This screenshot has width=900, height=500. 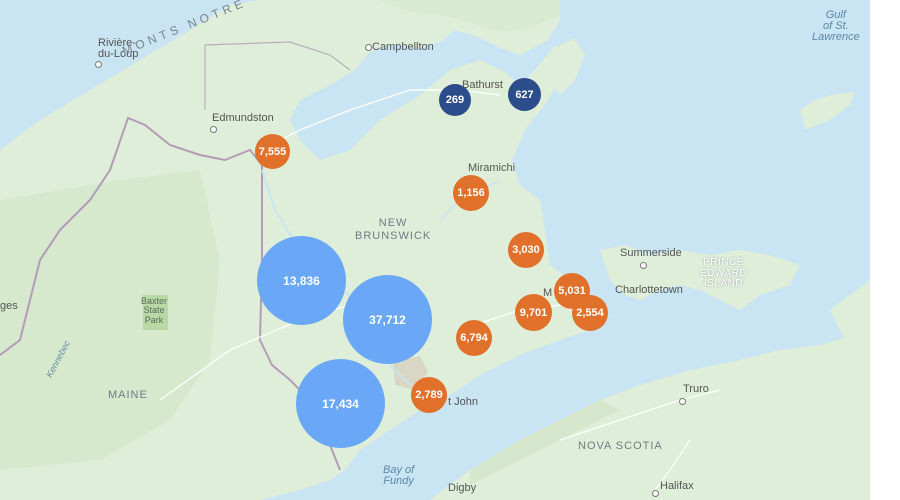 I want to click on place-digby: Digby, so click(x=462, y=488).